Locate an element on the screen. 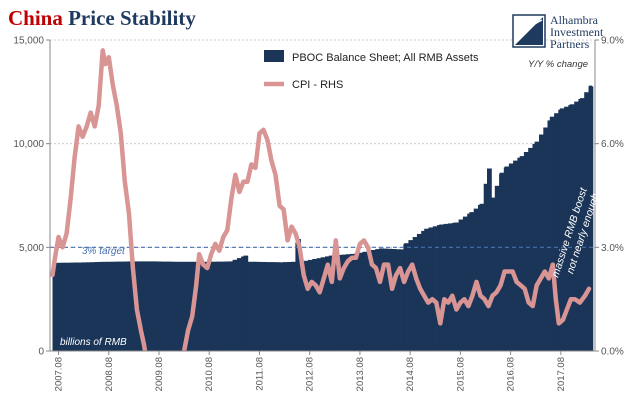  chart-title: China Price Stability is located at coordinates (102, 18).